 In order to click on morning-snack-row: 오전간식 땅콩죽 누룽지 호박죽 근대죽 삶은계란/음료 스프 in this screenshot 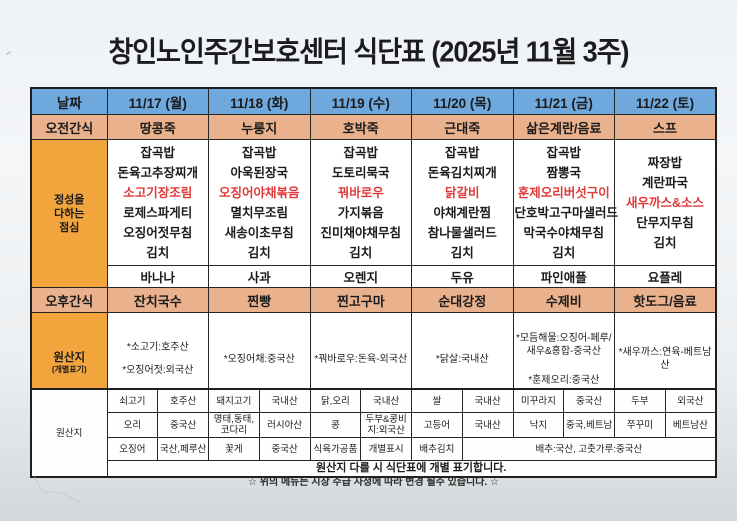, I will do `click(373, 127)`.